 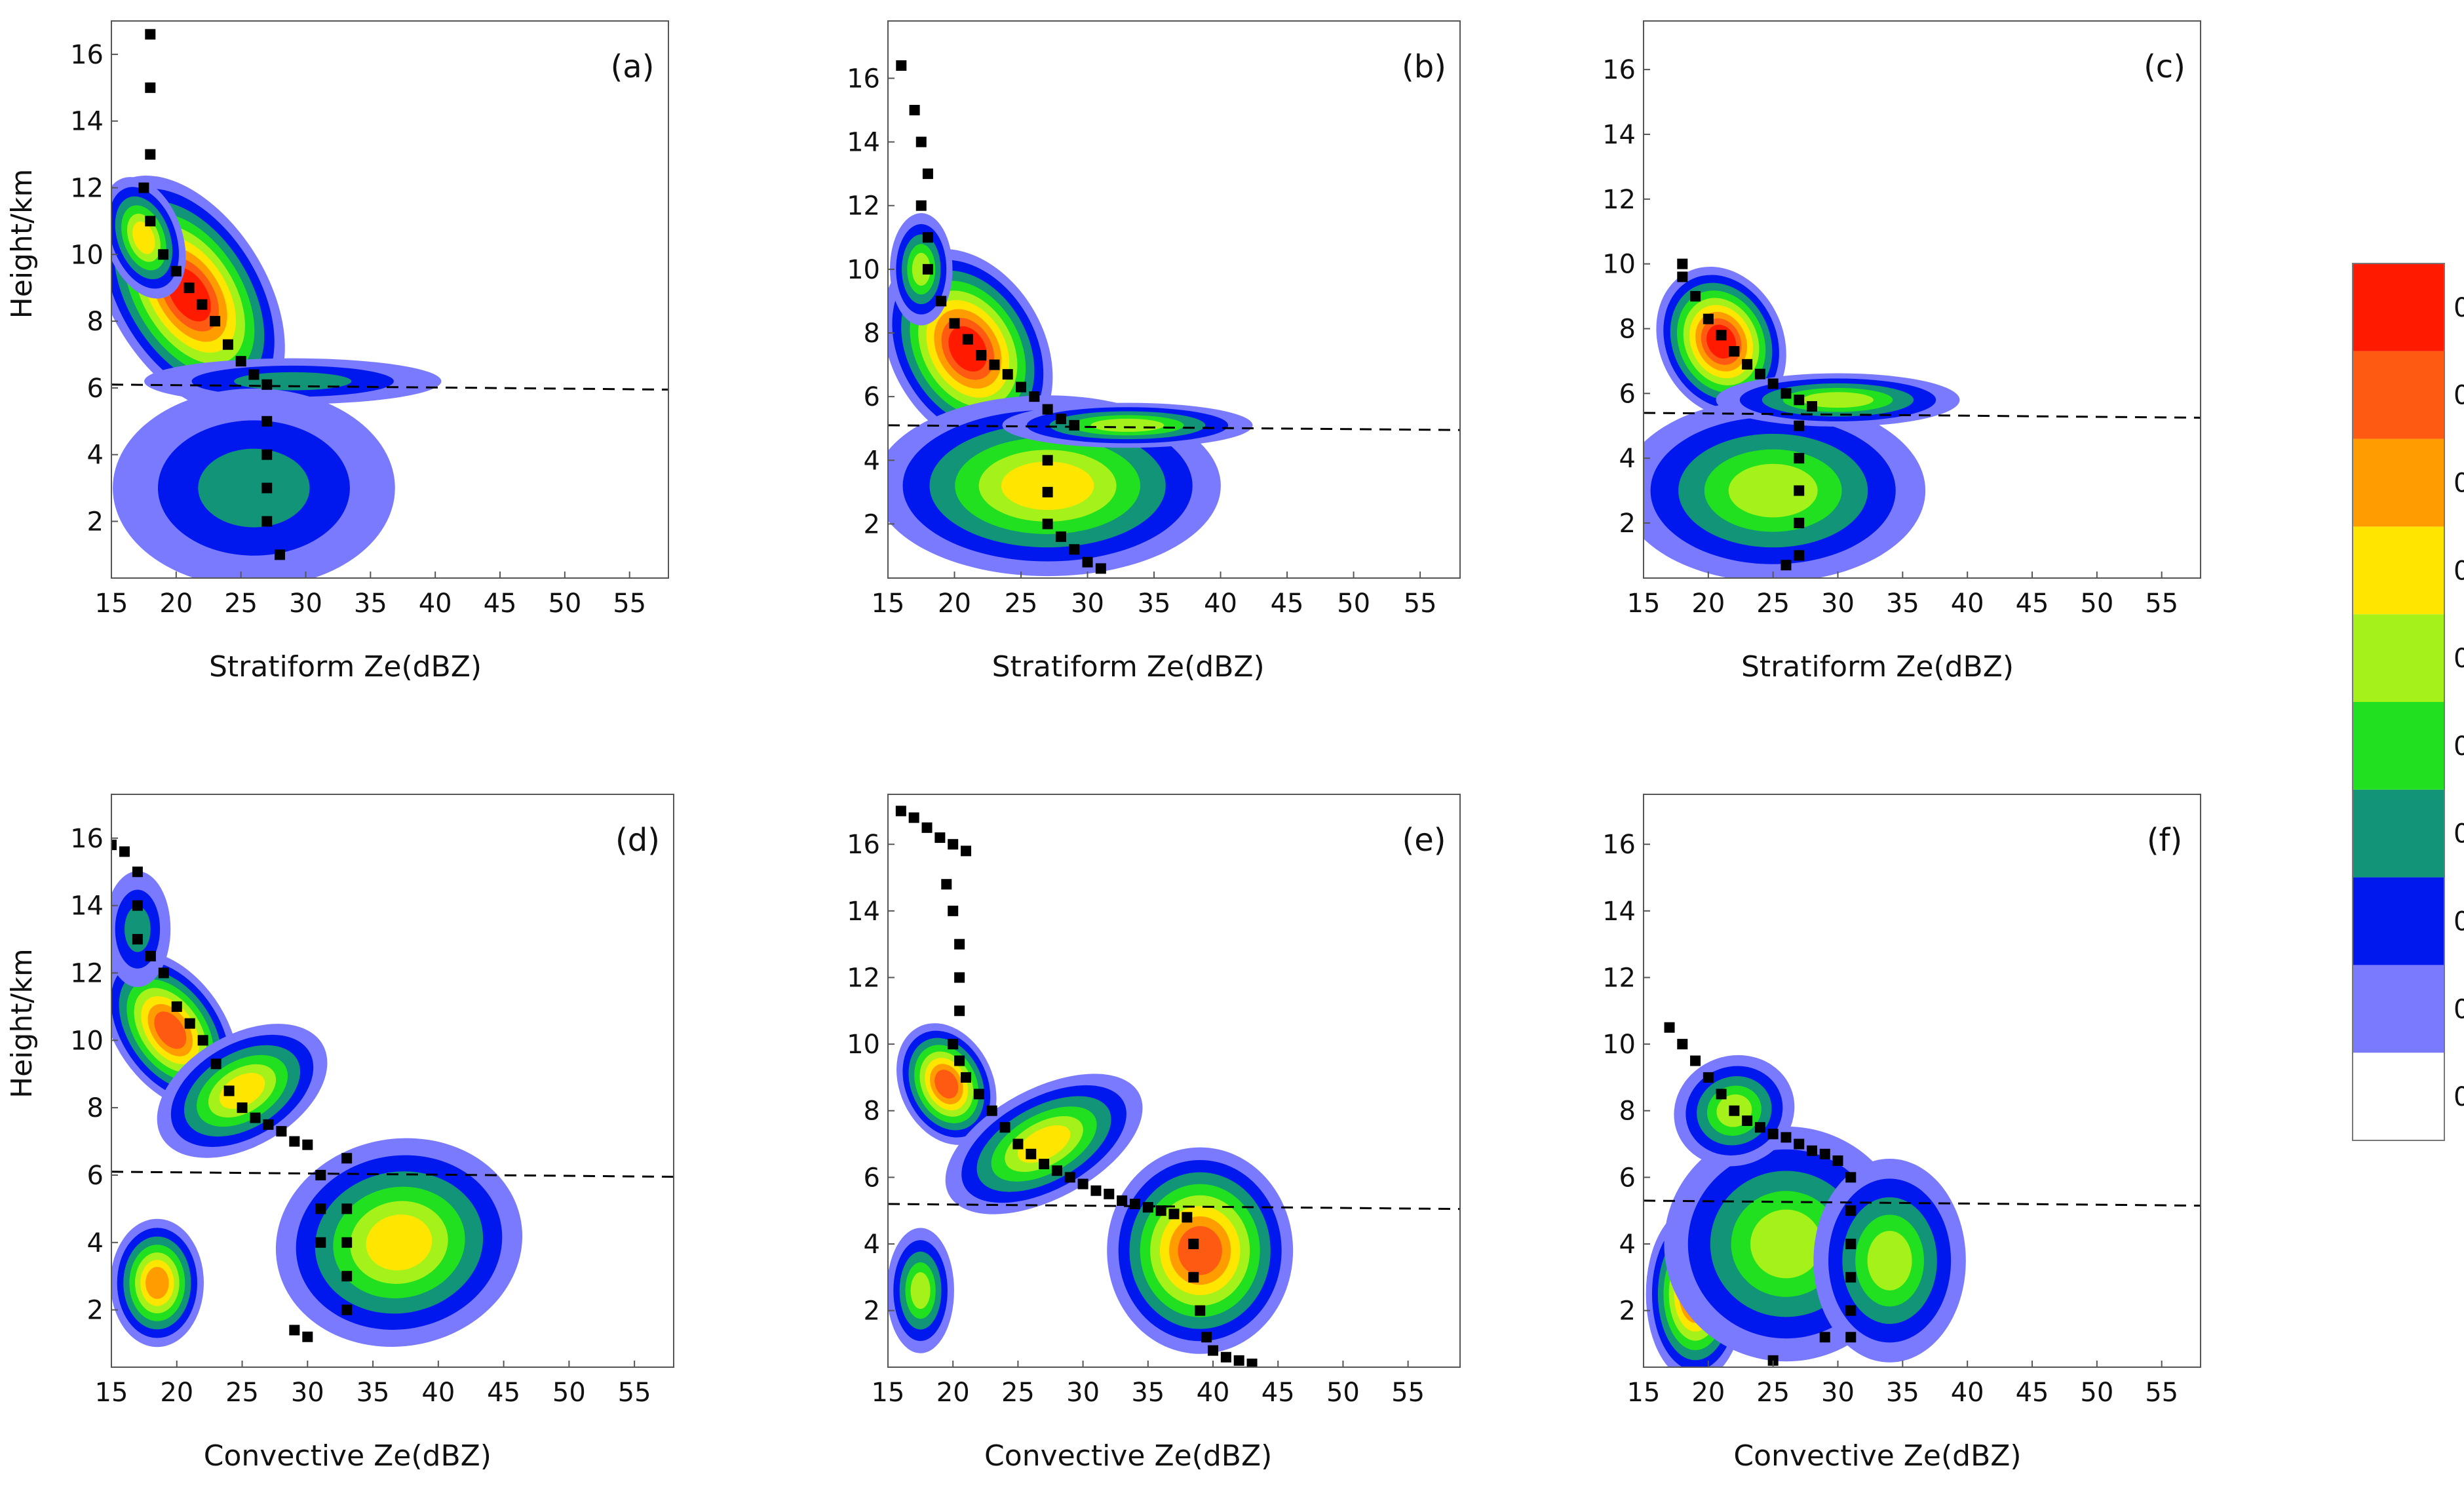 What do you see at coordinates (1278, 1393) in the screenshot?
I see `x-tick-label: 45` at bounding box center [1278, 1393].